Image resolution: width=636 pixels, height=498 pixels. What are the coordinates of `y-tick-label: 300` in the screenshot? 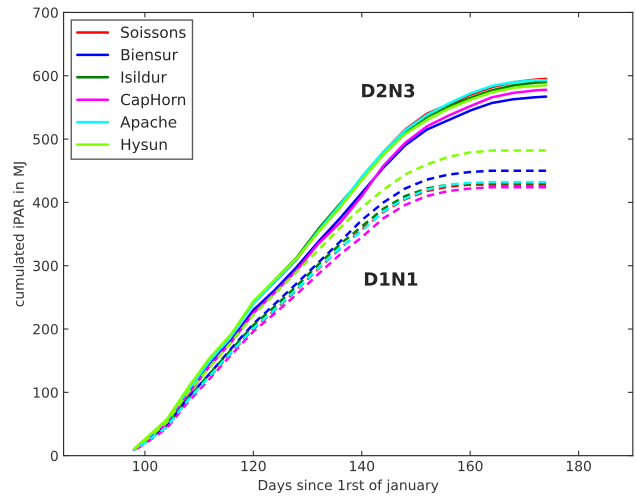 It's located at (45, 266).